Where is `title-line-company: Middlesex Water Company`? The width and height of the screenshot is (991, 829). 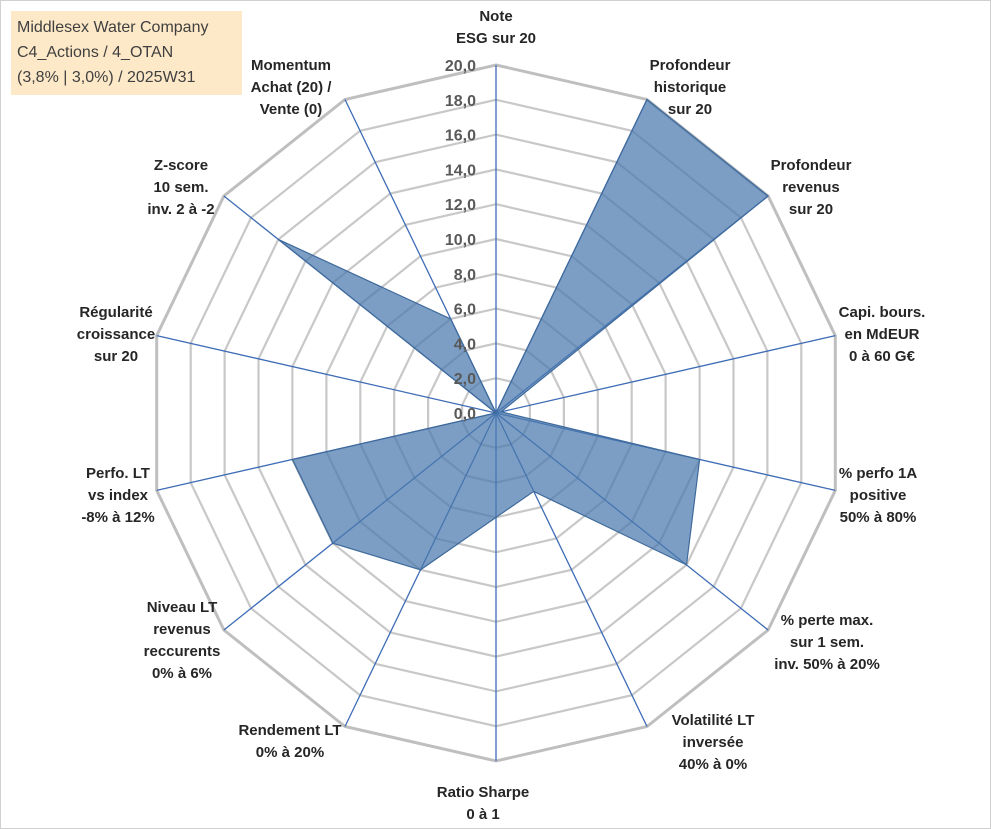
title-line-company: Middlesex Water Company is located at coordinates (113, 27).